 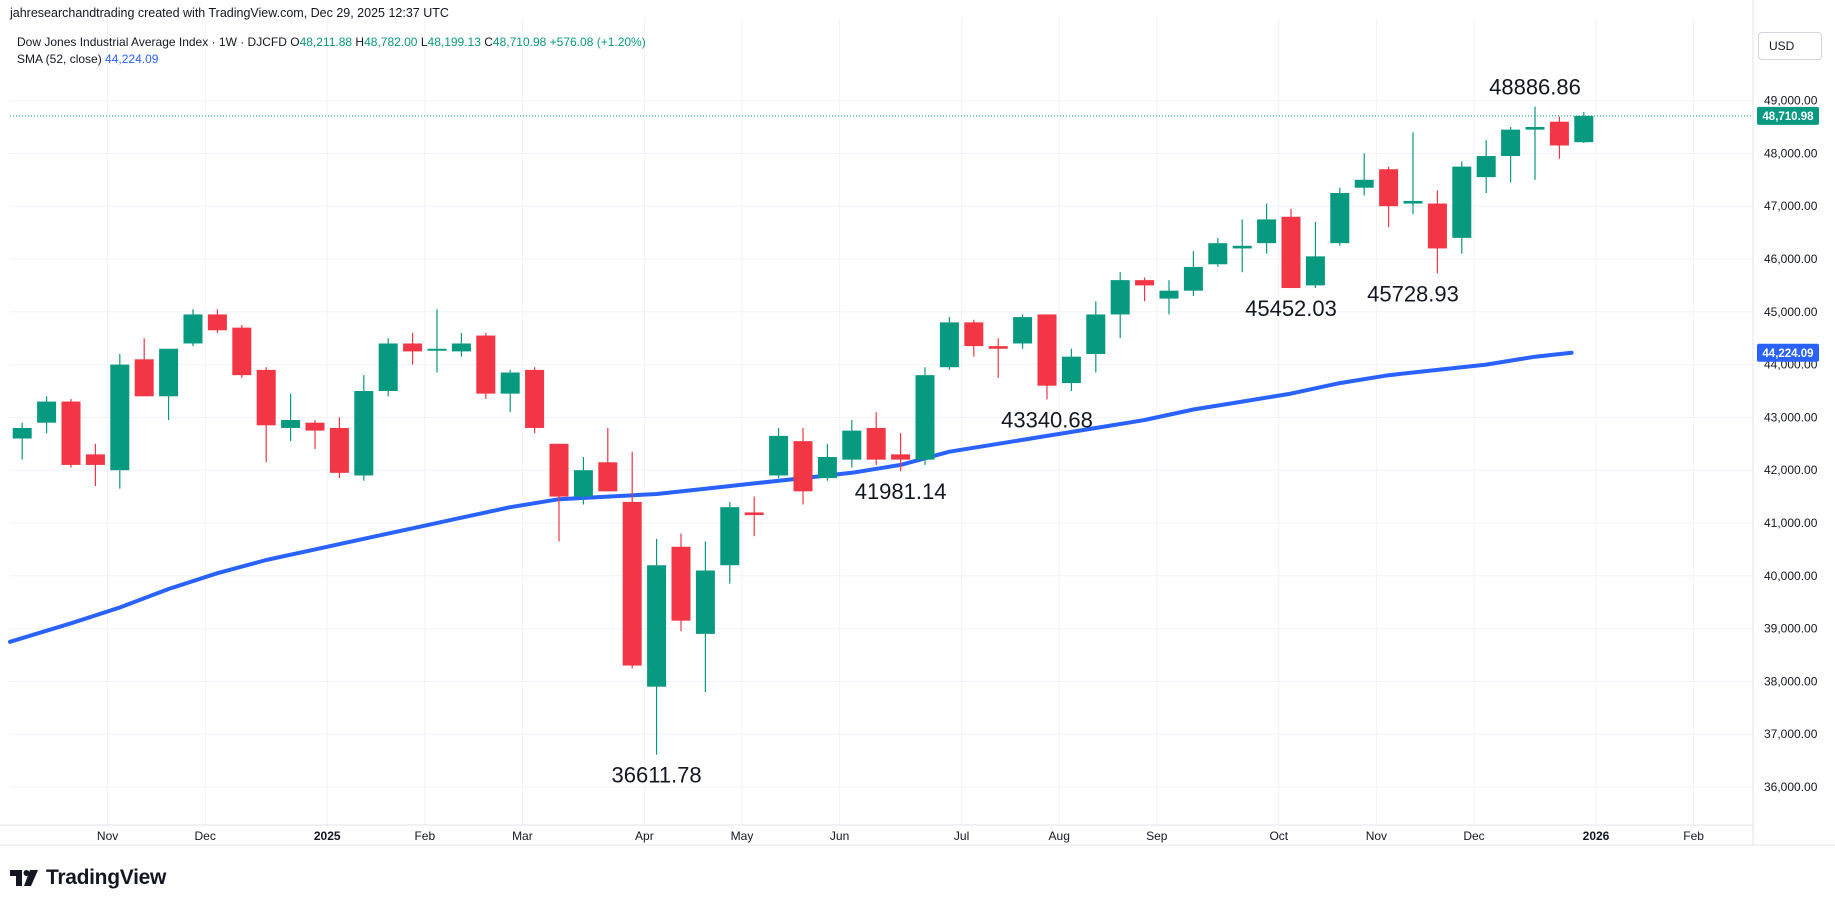 What do you see at coordinates (1278, 836) in the screenshot?
I see `x-tick-label: Oct` at bounding box center [1278, 836].